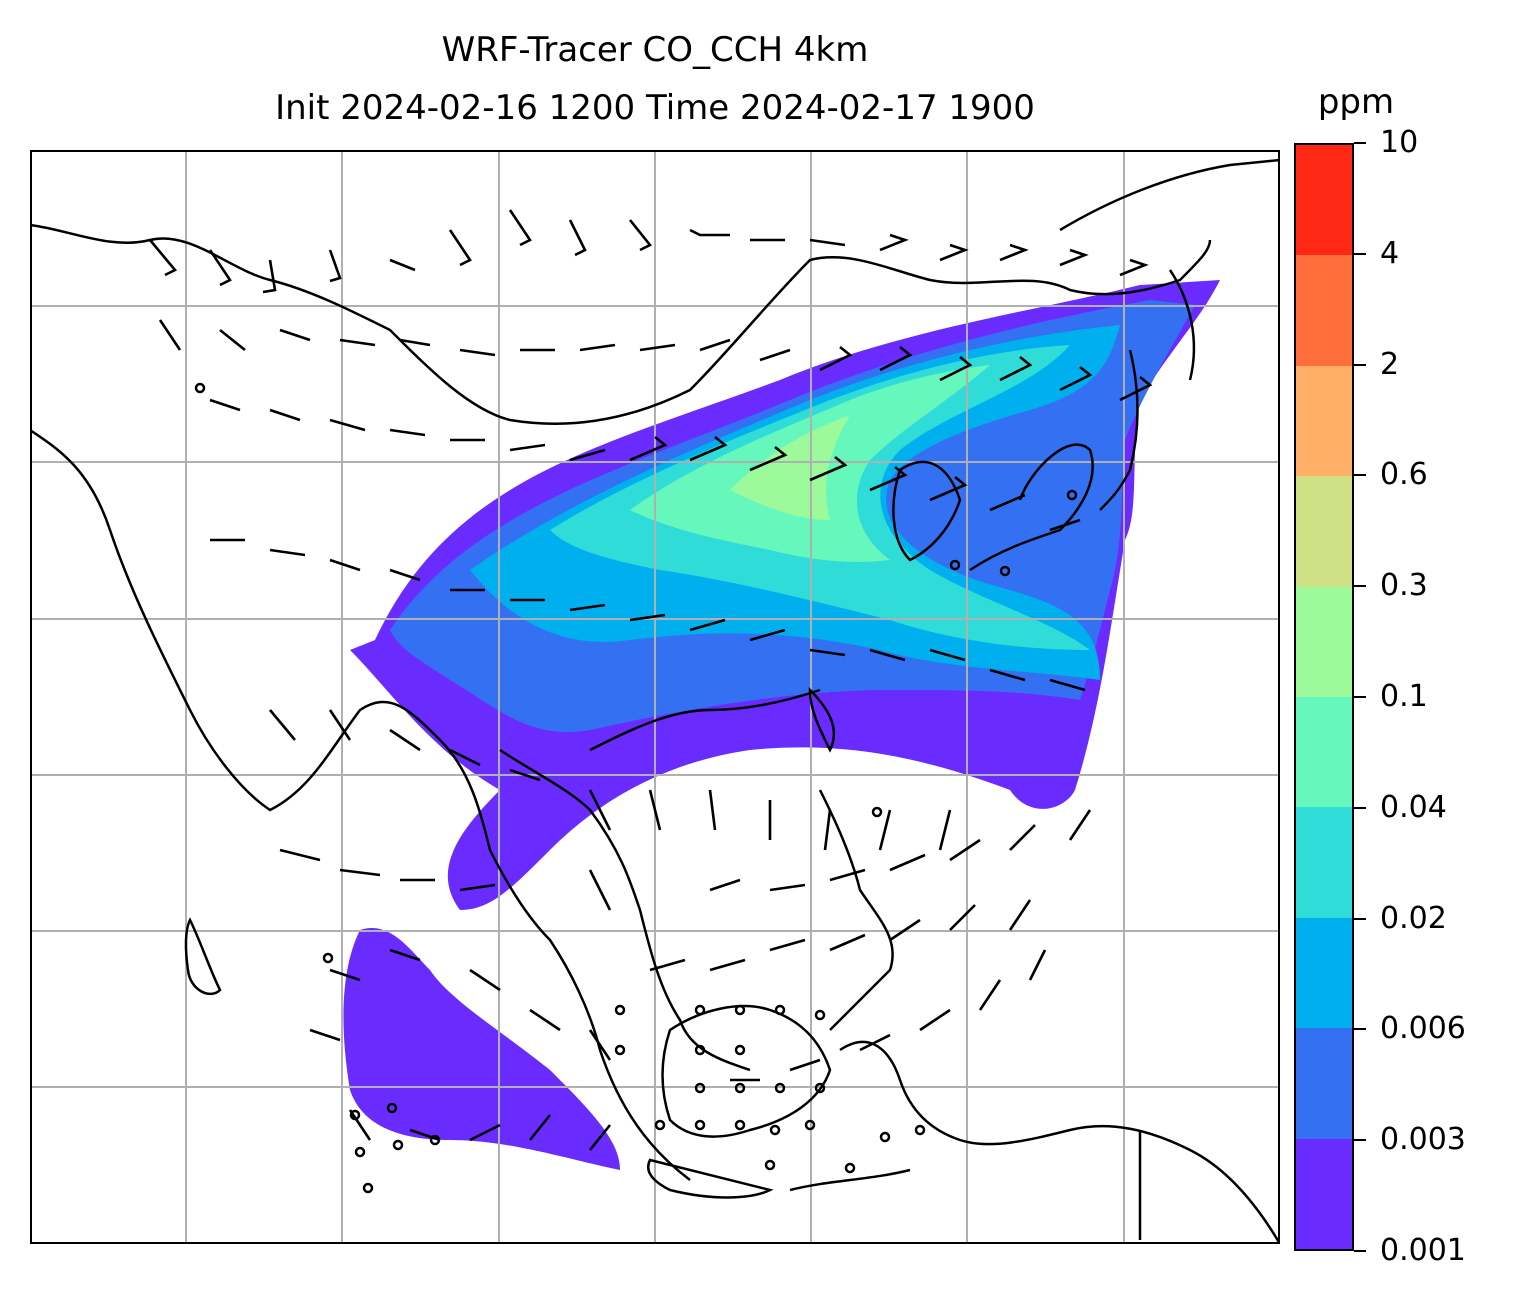  I want to click on colorbar-tick-label: 0.6, so click(1404, 475).